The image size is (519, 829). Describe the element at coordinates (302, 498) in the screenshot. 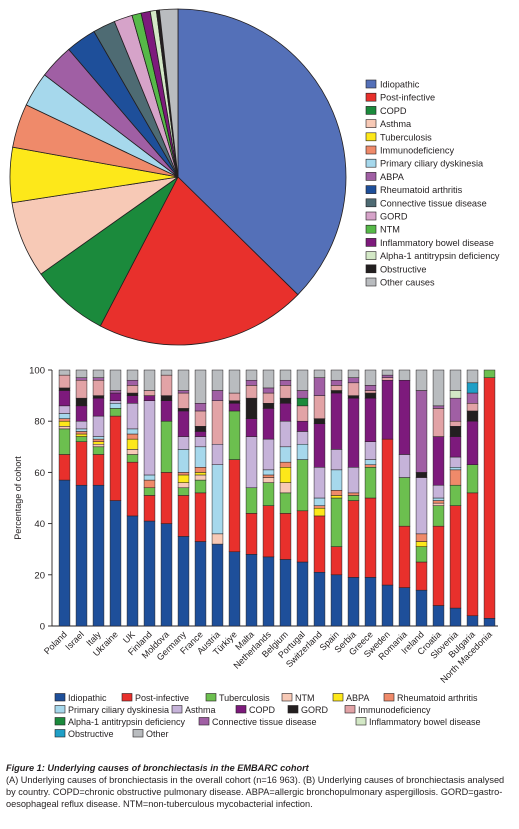

I see `bar-portugal` at that location.